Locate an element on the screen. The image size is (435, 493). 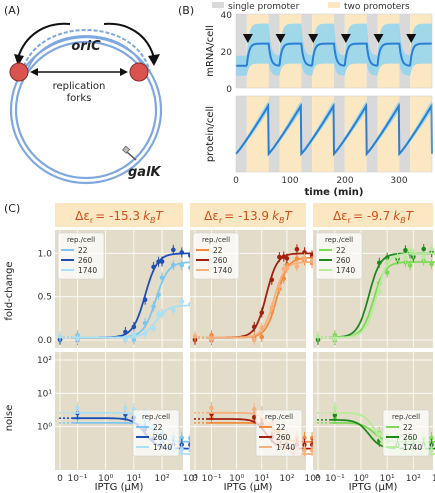
mrna-line is located at coordinates (334, 54).